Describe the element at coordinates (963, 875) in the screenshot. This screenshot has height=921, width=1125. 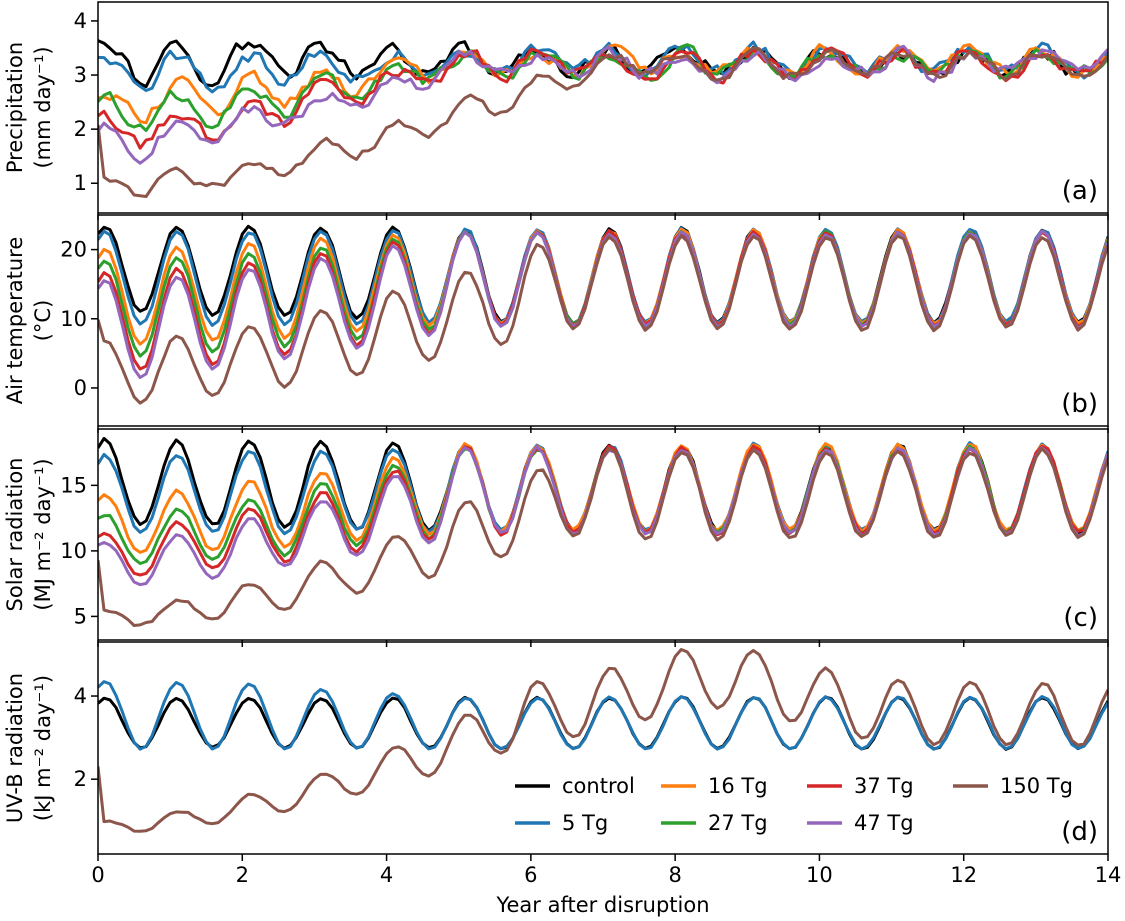
I see `x-tick-label-12: 12` at that location.